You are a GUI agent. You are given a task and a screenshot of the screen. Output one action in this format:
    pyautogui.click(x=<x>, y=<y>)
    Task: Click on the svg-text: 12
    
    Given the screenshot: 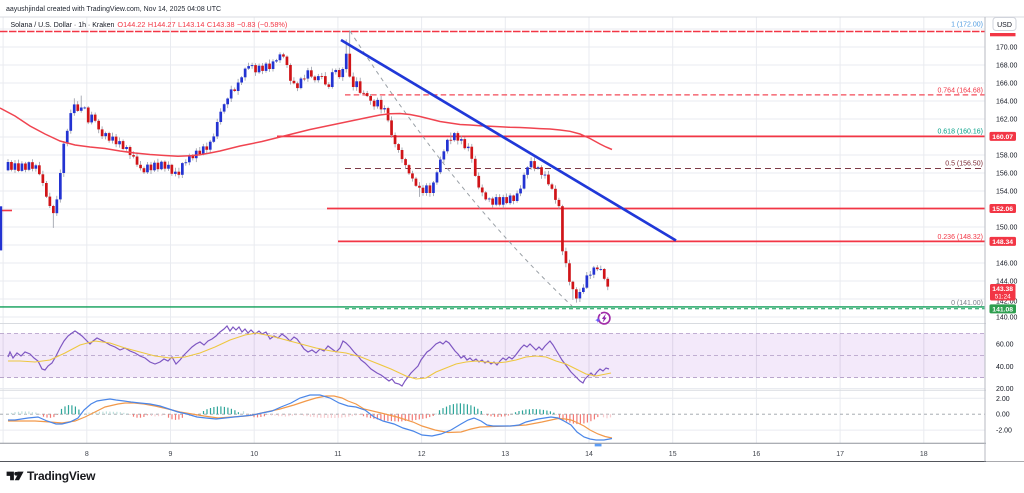 What is the action you would take?
    pyautogui.click(x=422, y=454)
    